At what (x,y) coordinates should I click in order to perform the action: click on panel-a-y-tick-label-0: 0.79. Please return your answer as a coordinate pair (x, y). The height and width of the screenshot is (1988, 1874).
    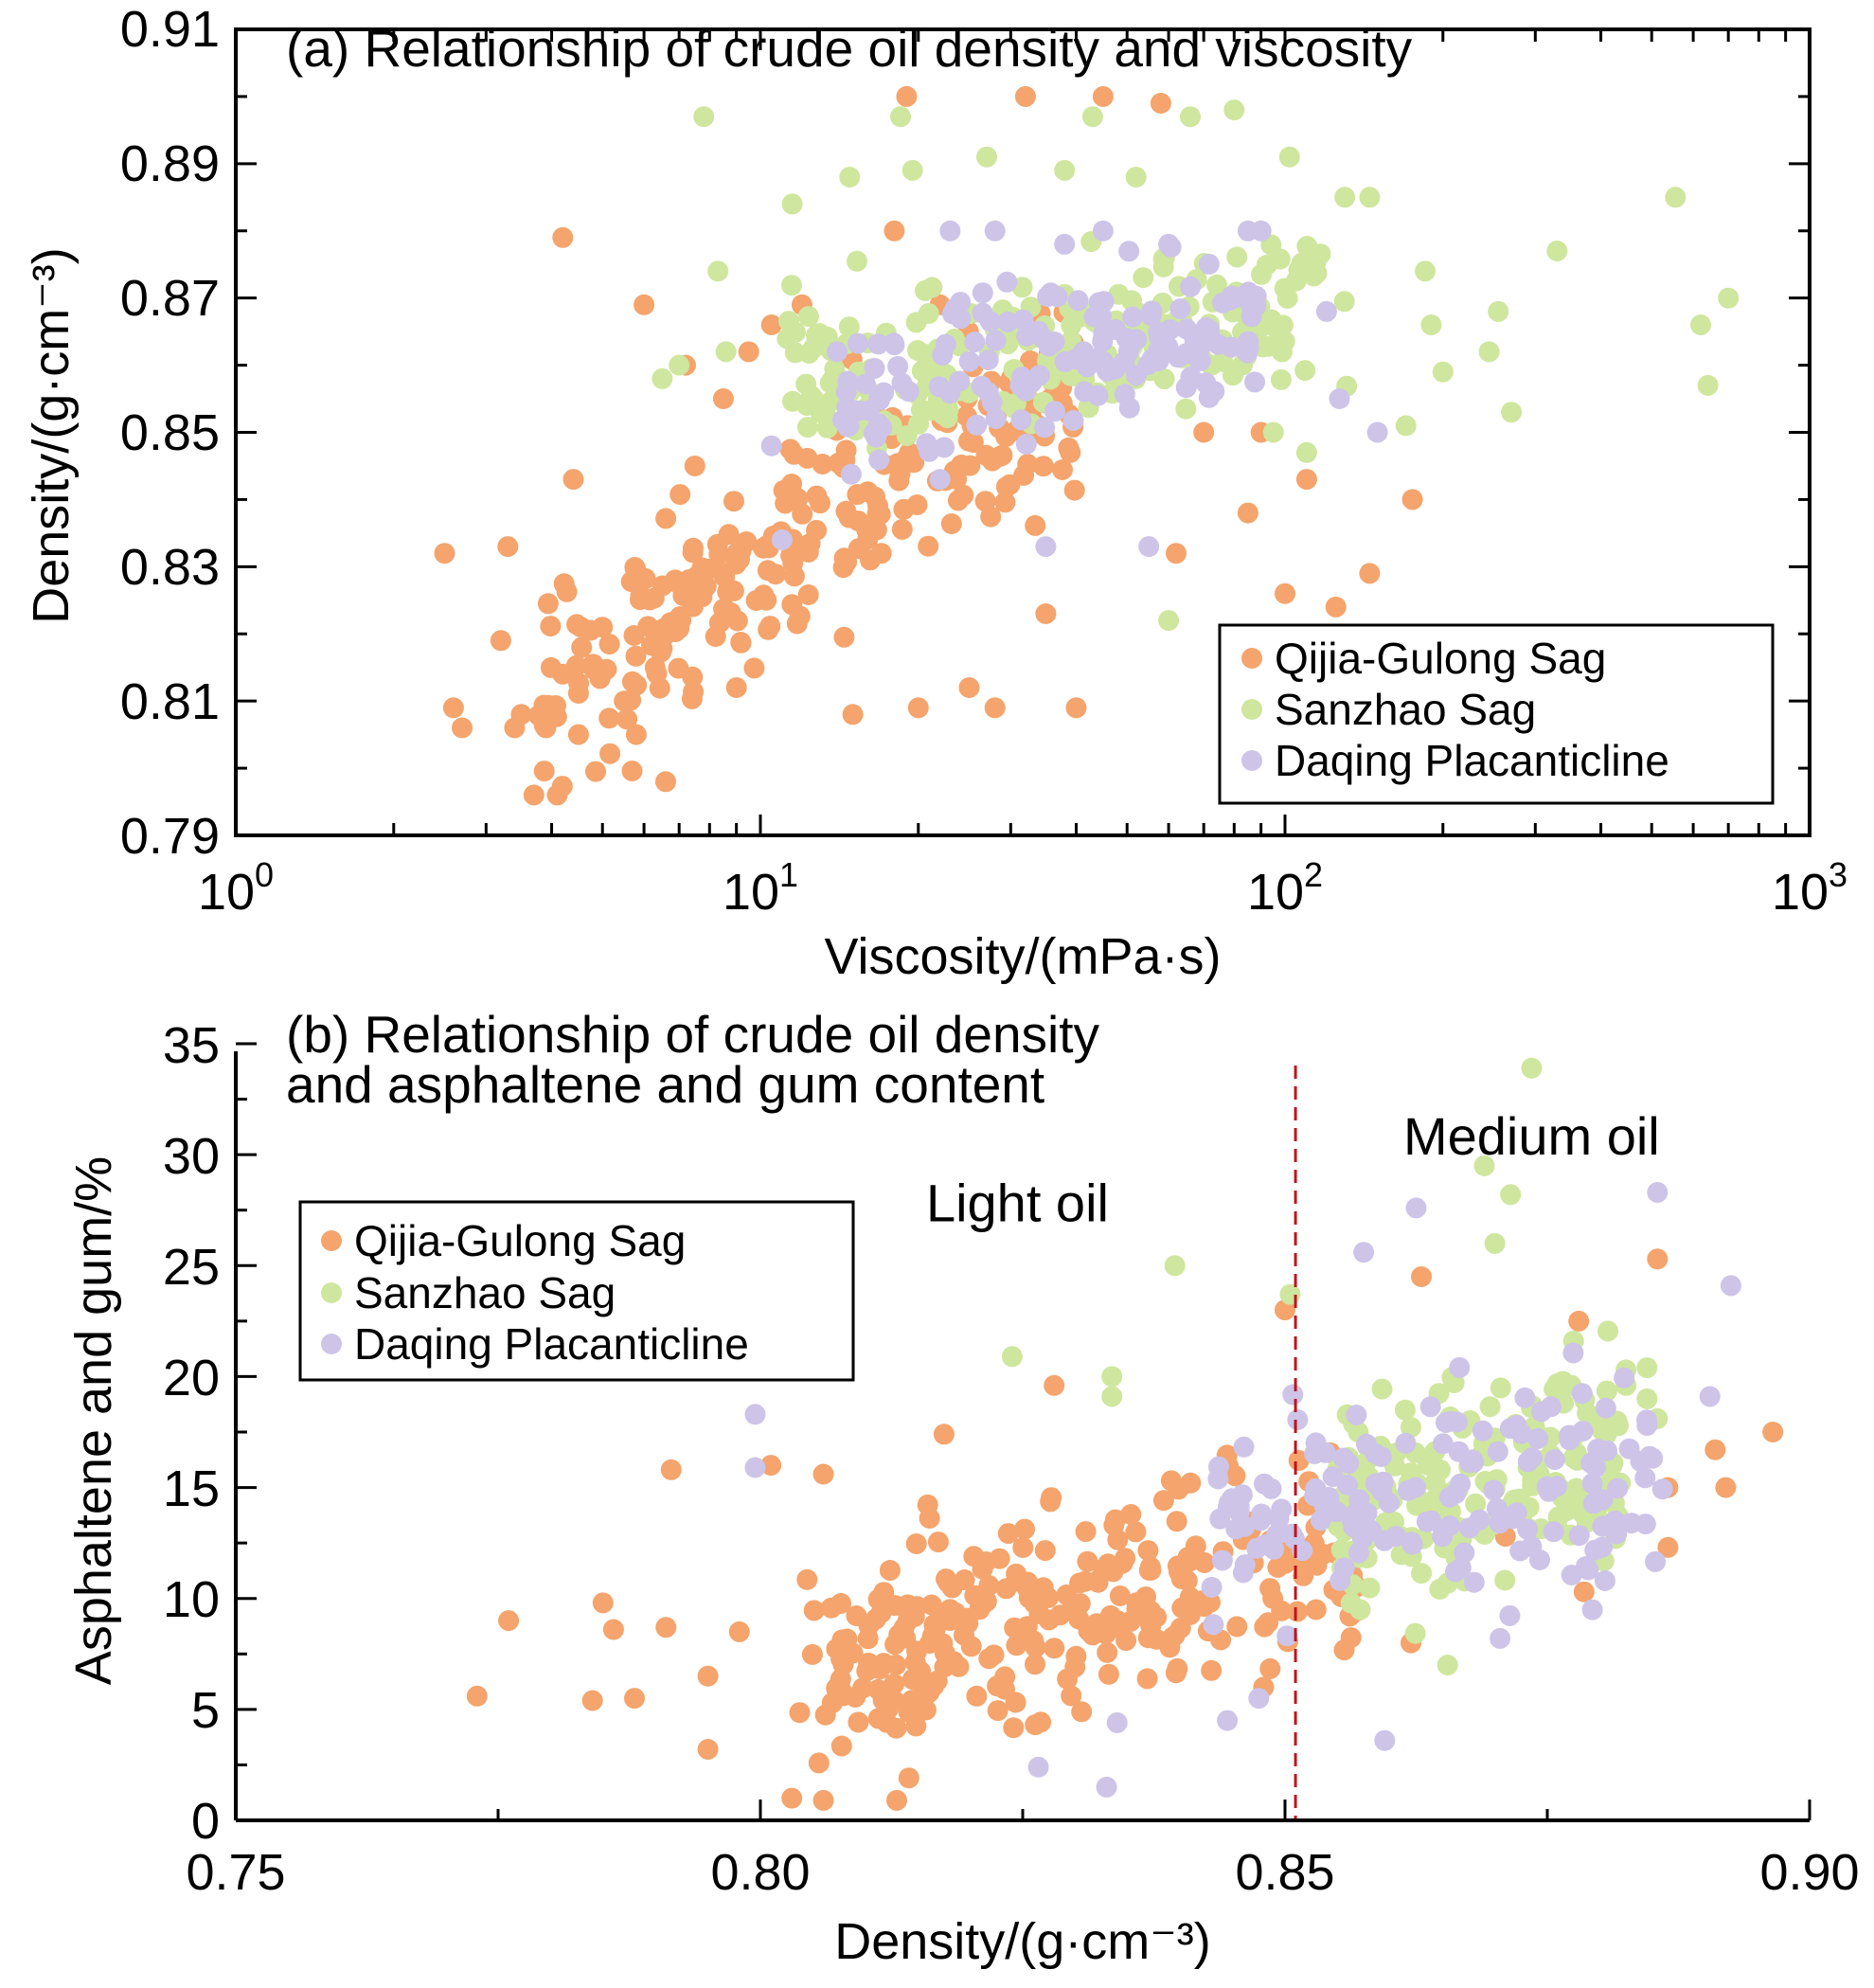
    Looking at the image, I should click on (170, 837).